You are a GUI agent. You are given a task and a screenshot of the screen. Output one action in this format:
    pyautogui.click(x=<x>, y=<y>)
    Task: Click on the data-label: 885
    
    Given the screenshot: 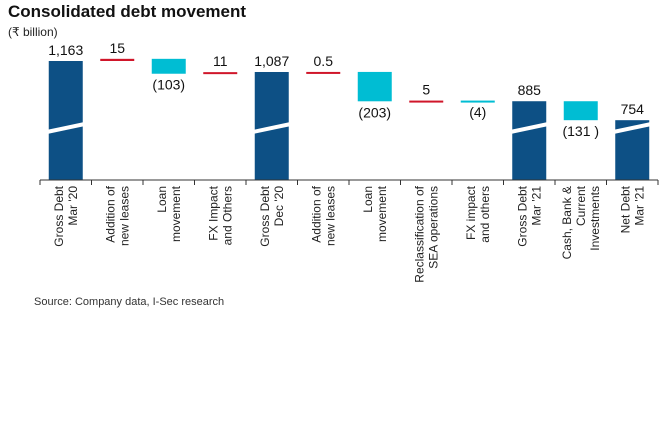 What is the action you would take?
    pyautogui.click(x=530, y=90)
    